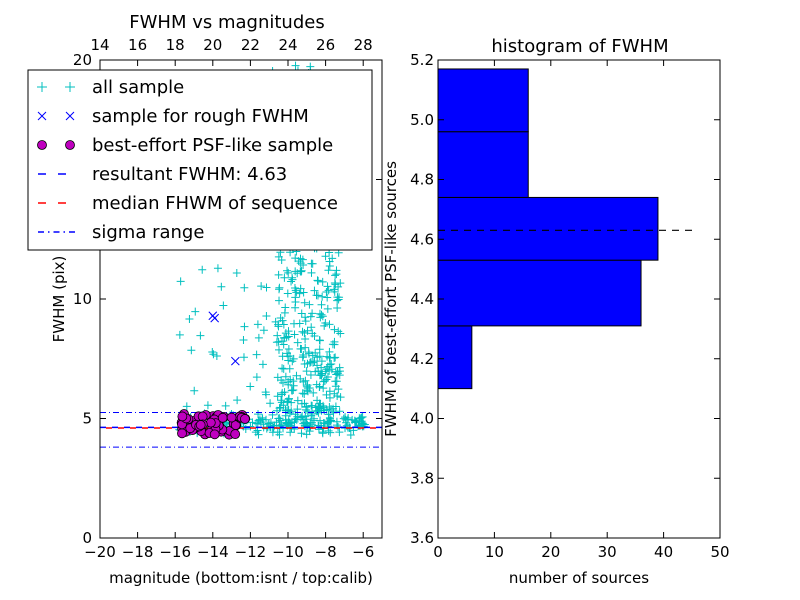 This screenshot has width=800, height=600. Describe the element at coordinates (137, 45) in the screenshot. I see `scatter-top-tick-label: 16` at that location.